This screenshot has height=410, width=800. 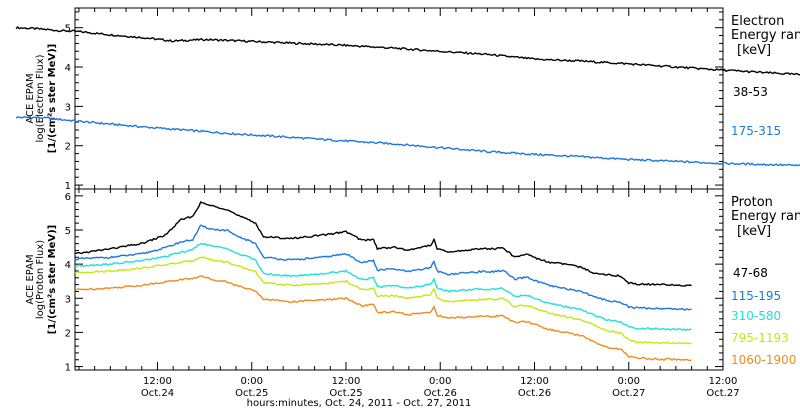 What do you see at coordinates (30, 279) in the screenshot?
I see `proton-y-axis-label: ACE EPAM` at bounding box center [30, 279].